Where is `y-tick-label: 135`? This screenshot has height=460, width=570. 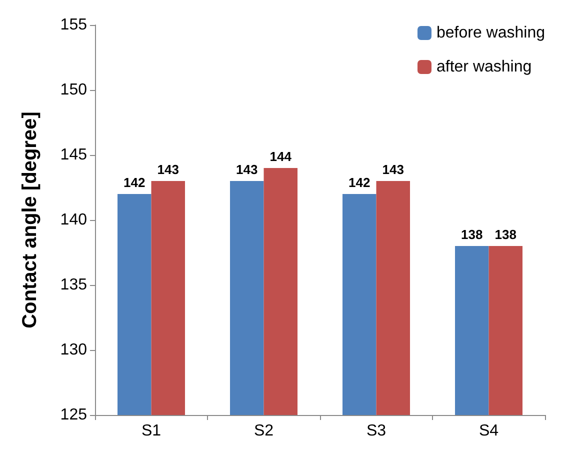 y-tick-label: 135 is located at coordinates (74, 285).